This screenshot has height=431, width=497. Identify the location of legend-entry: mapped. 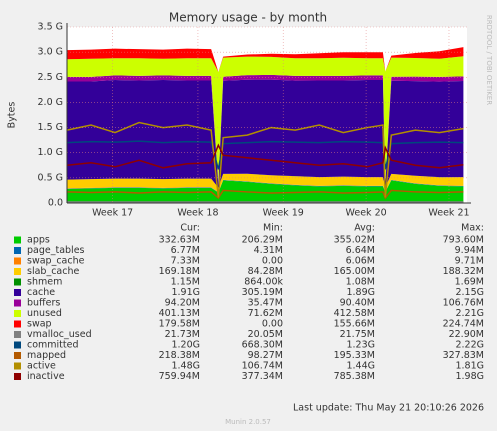
(46, 355).